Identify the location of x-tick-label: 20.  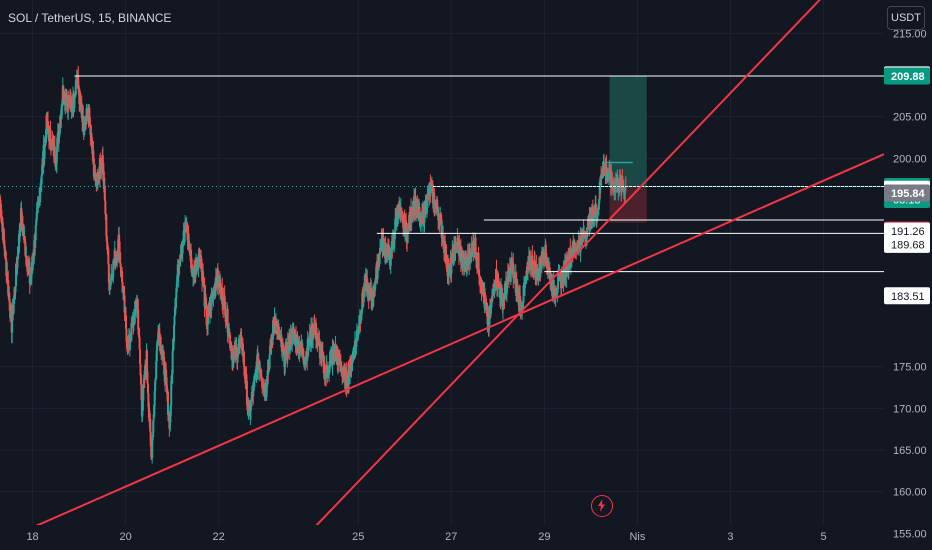
(125, 537).